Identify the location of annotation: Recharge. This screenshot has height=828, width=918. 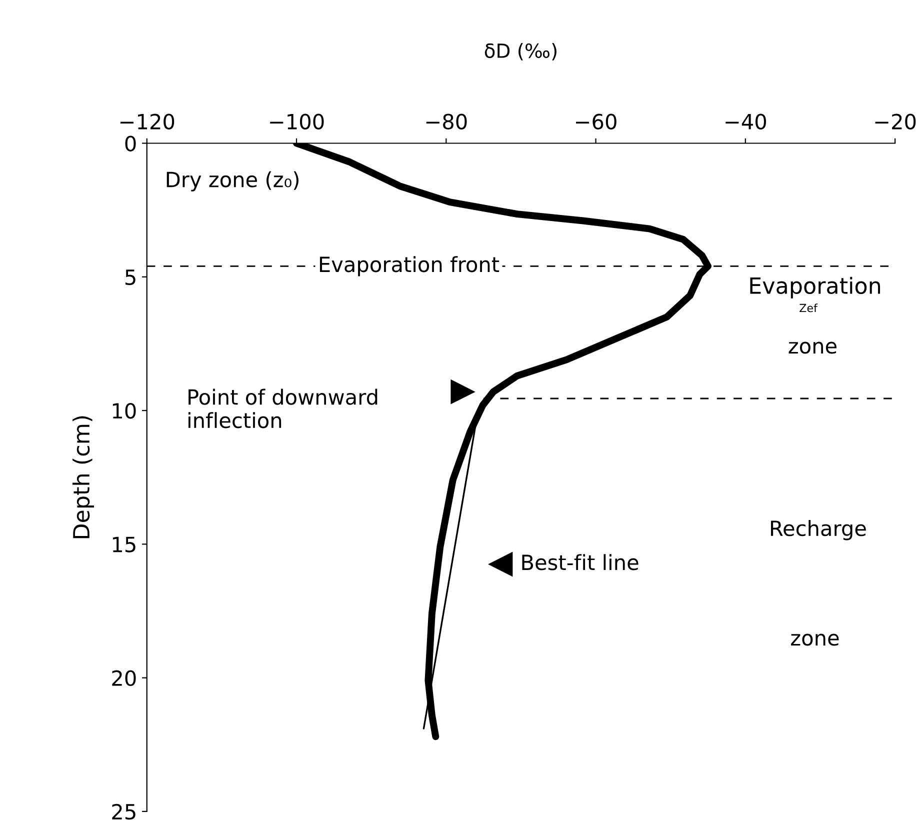
(818, 530).